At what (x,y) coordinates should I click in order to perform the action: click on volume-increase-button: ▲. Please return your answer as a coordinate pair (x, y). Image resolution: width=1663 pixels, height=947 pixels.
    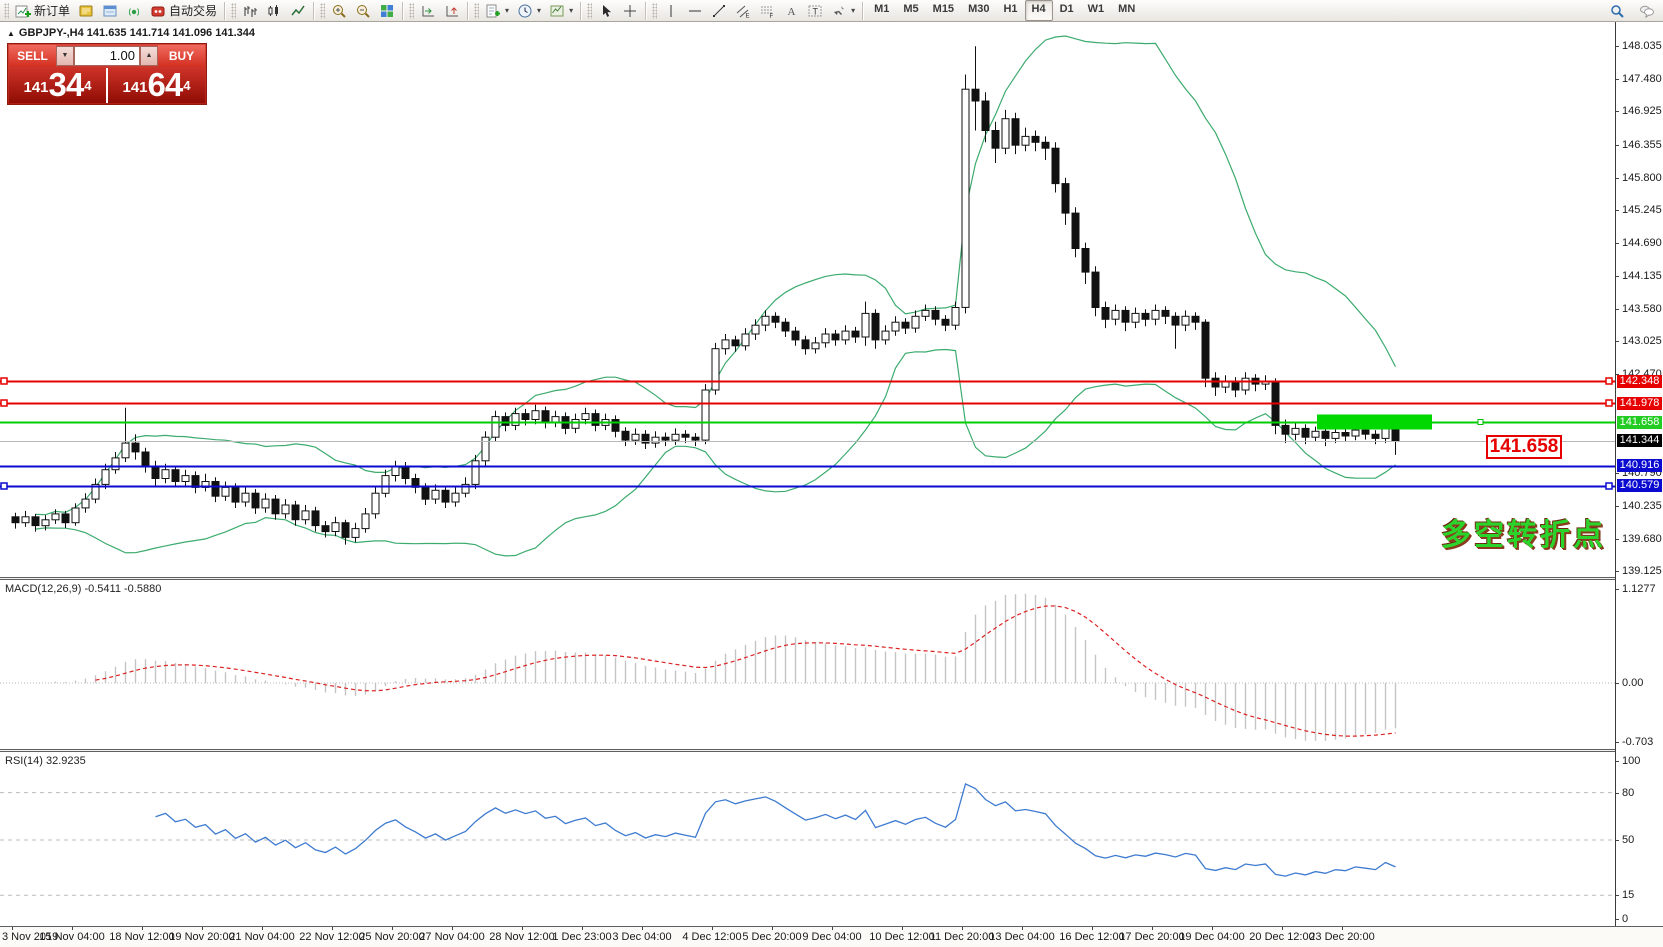
    Looking at the image, I should click on (149, 56).